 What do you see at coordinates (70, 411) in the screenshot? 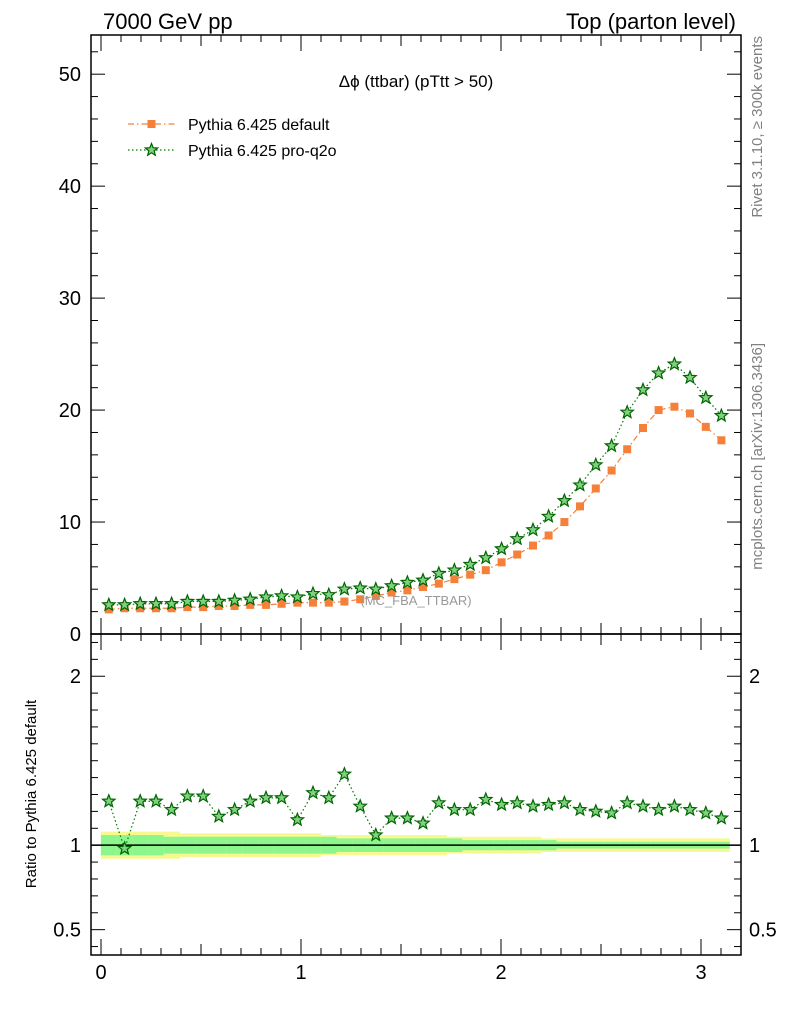
I see `y-tick-label: 20` at bounding box center [70, 411].